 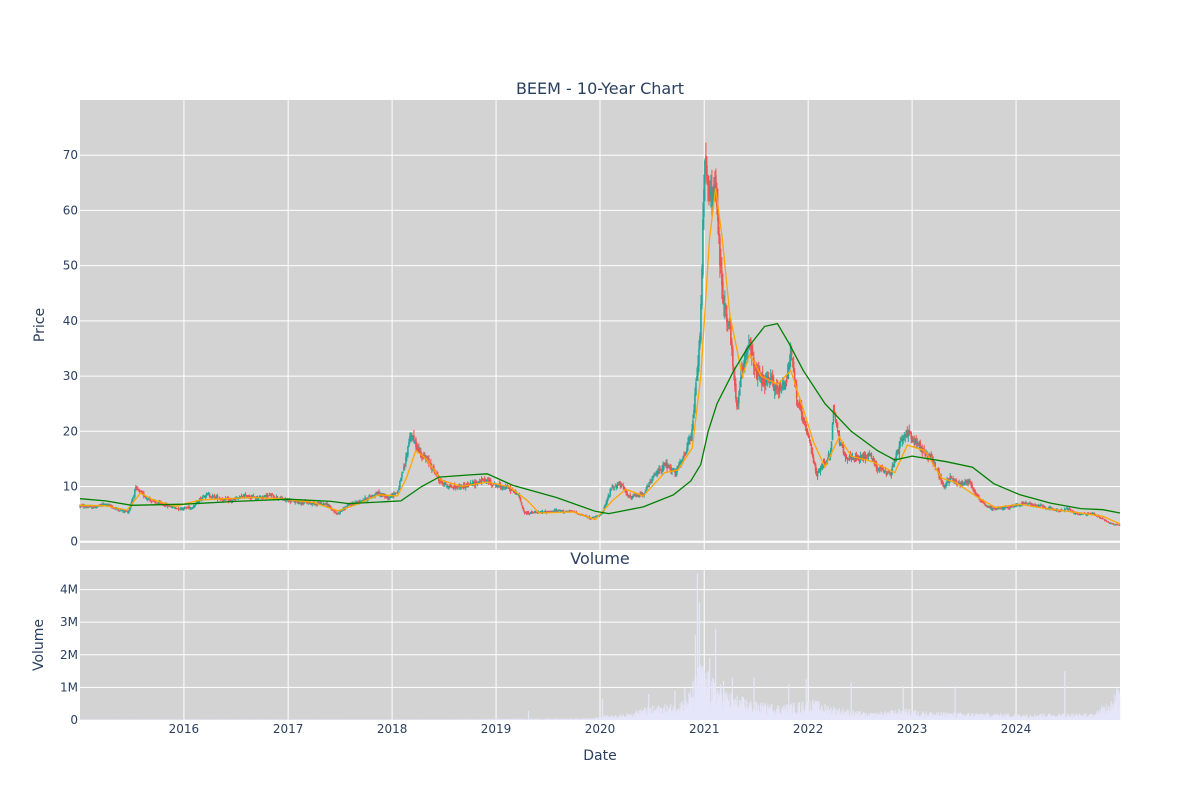 What do you see at coordinates (70, 155) in the screenshot?
I see `price-y-tick-7: 70` at bounding box center [70, 155].